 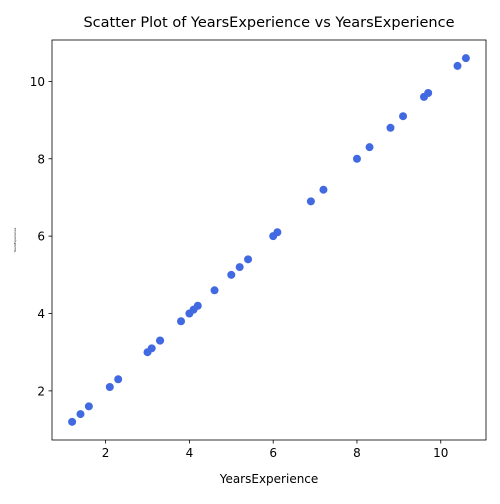 What do you see at coordinates (190, 453) in the screenshot?
I see `x-tick-label-1: 4` at bounding box center [190, 453].